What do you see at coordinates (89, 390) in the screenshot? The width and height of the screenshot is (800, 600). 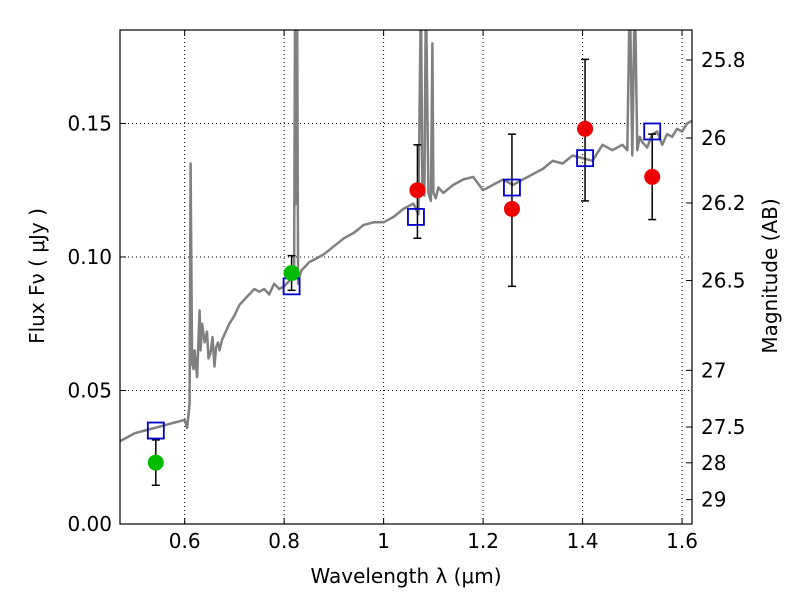 I see `y-tick-label: 0.05` at bounding box center [89, 390].